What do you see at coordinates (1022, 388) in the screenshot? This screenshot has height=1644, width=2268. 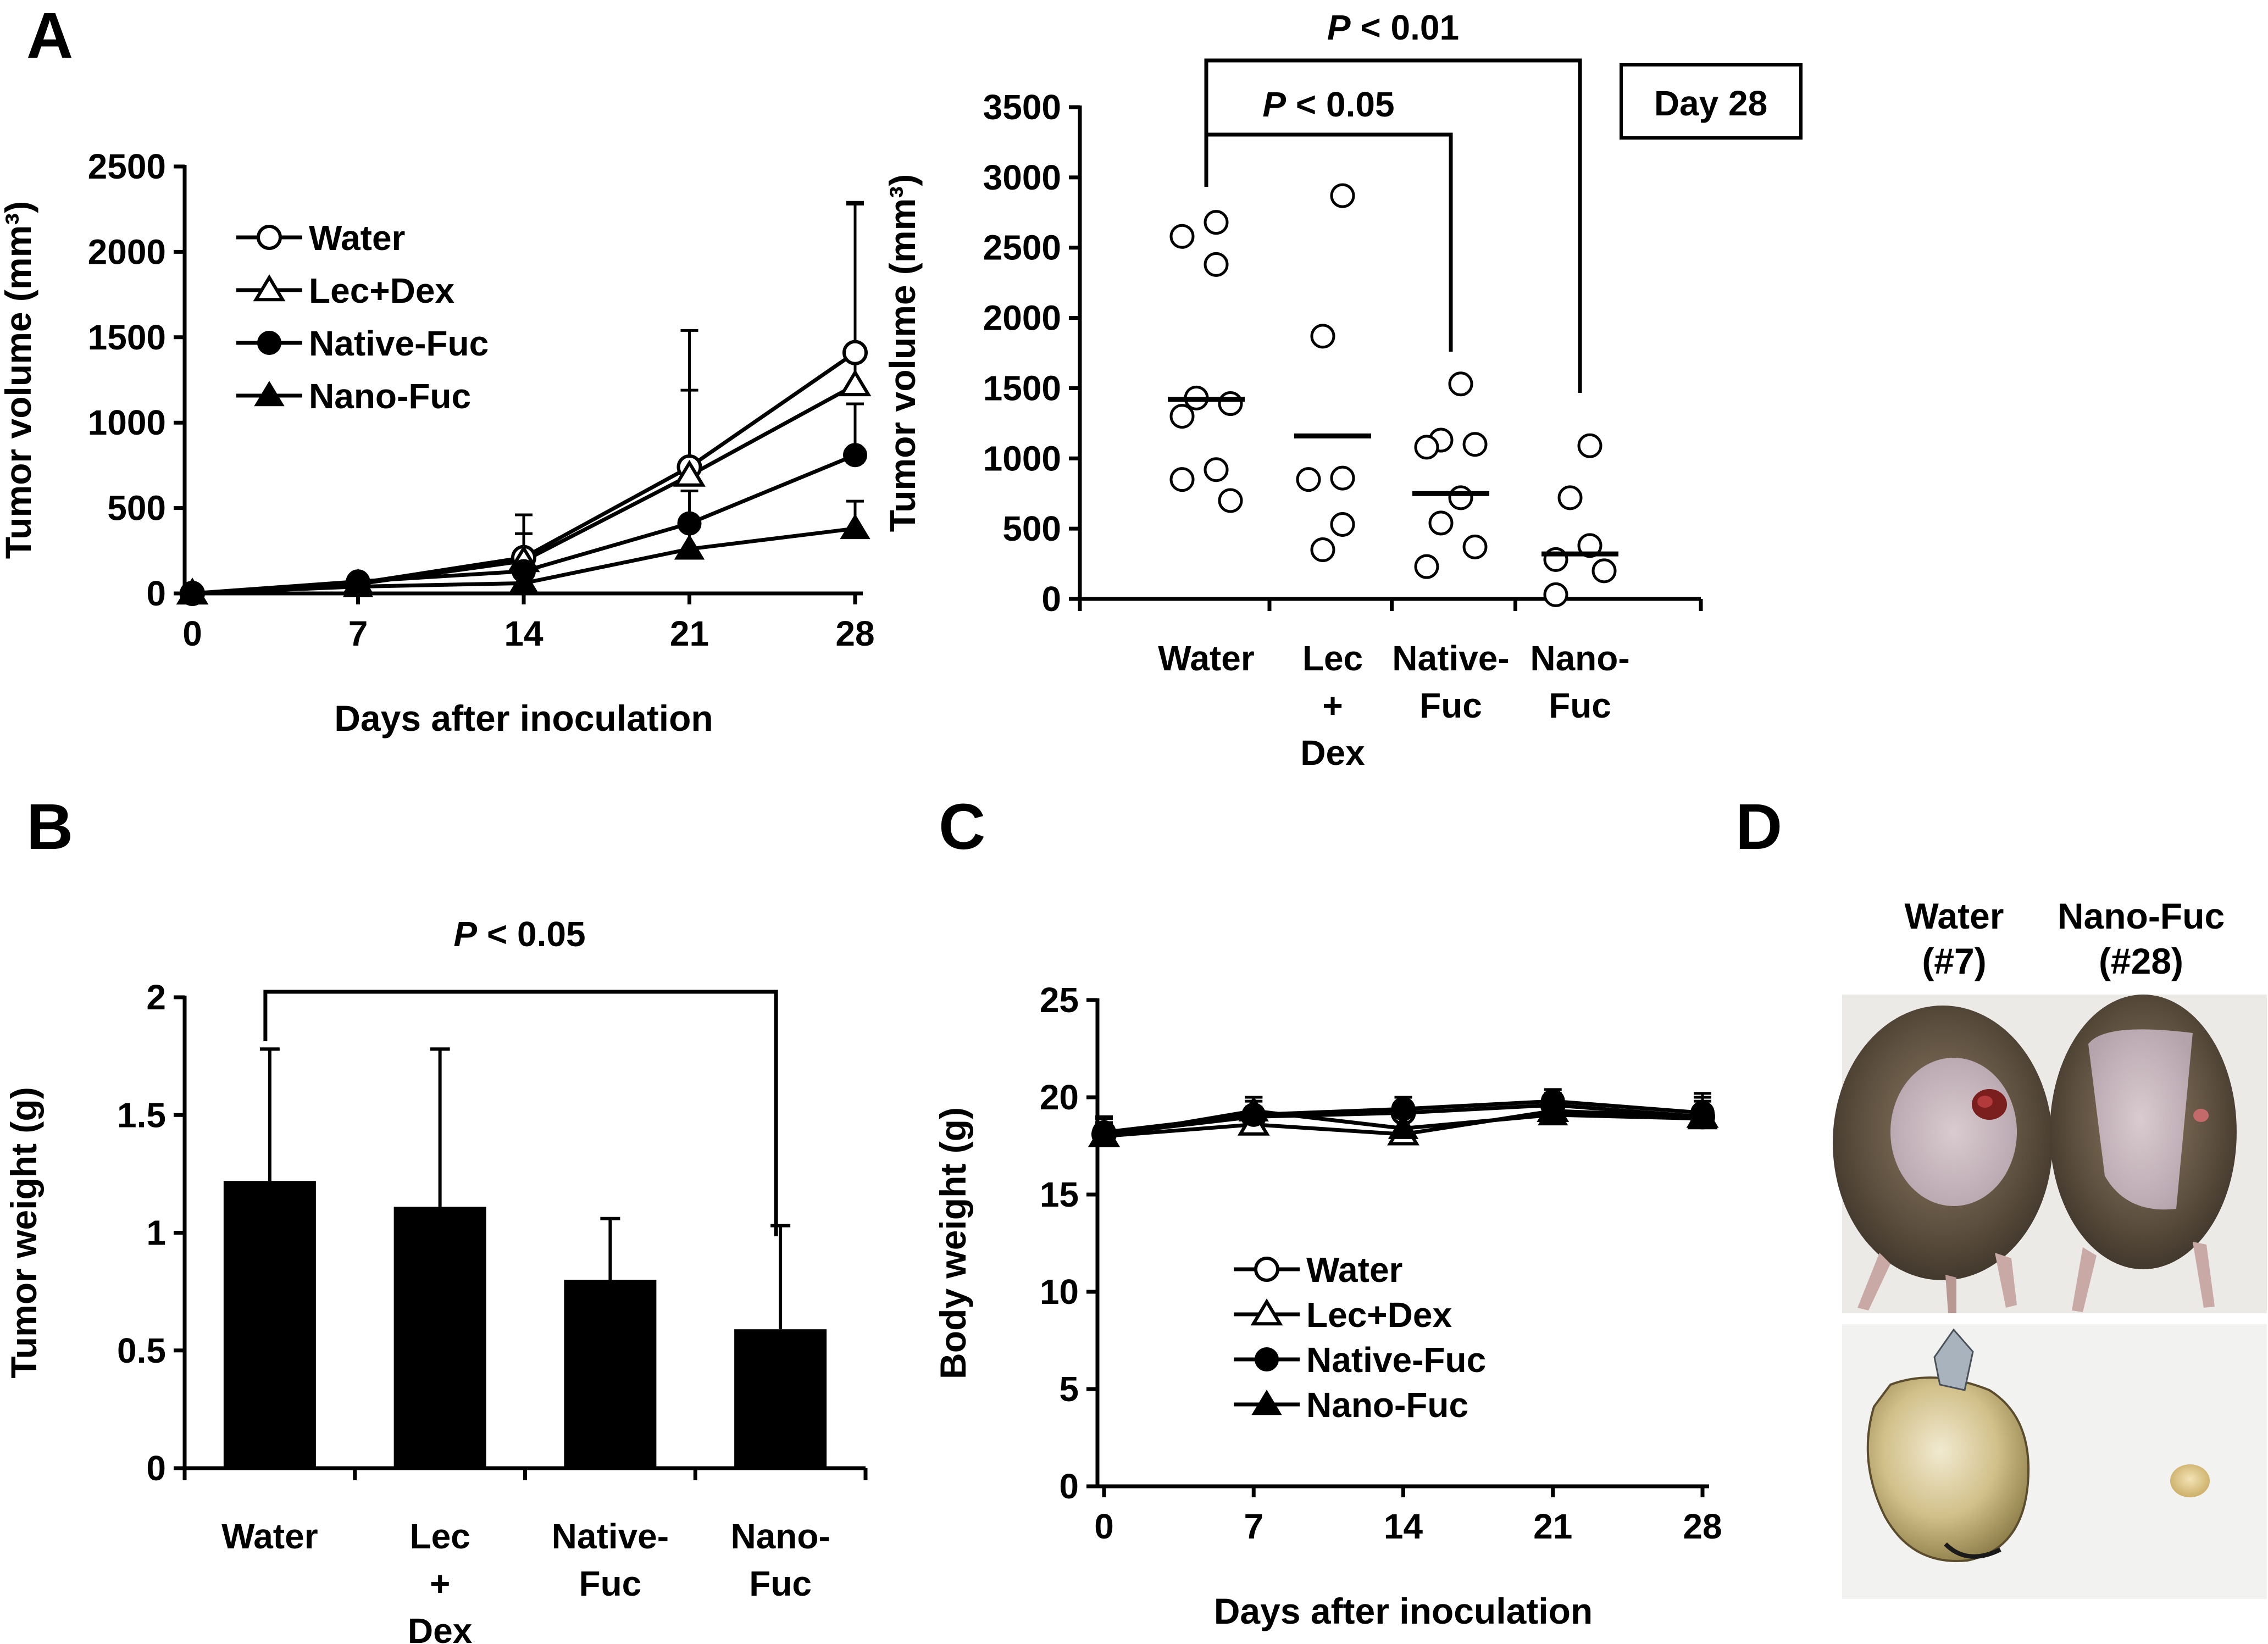 I see `a-dot-y-tick-label: 1500` at bounding box center [1022, 388].